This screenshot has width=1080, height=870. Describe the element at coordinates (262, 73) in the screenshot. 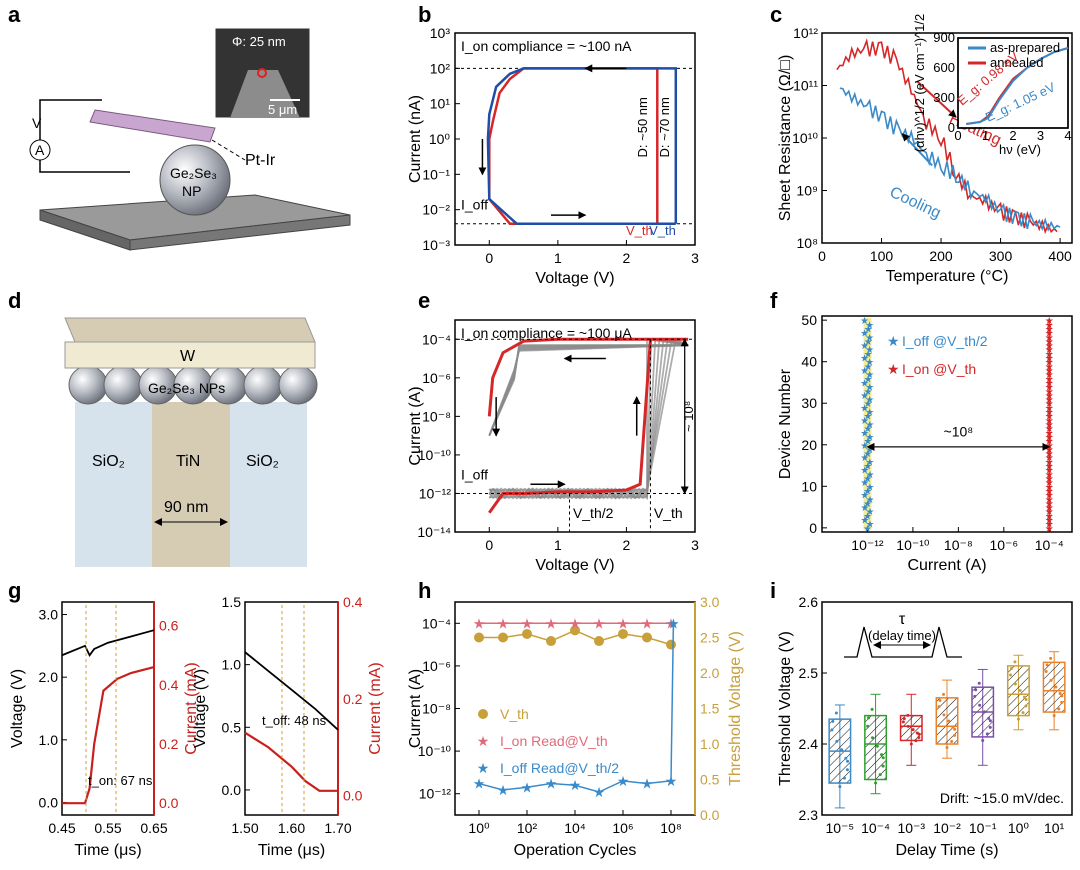

I see `sem-marker` at that location.